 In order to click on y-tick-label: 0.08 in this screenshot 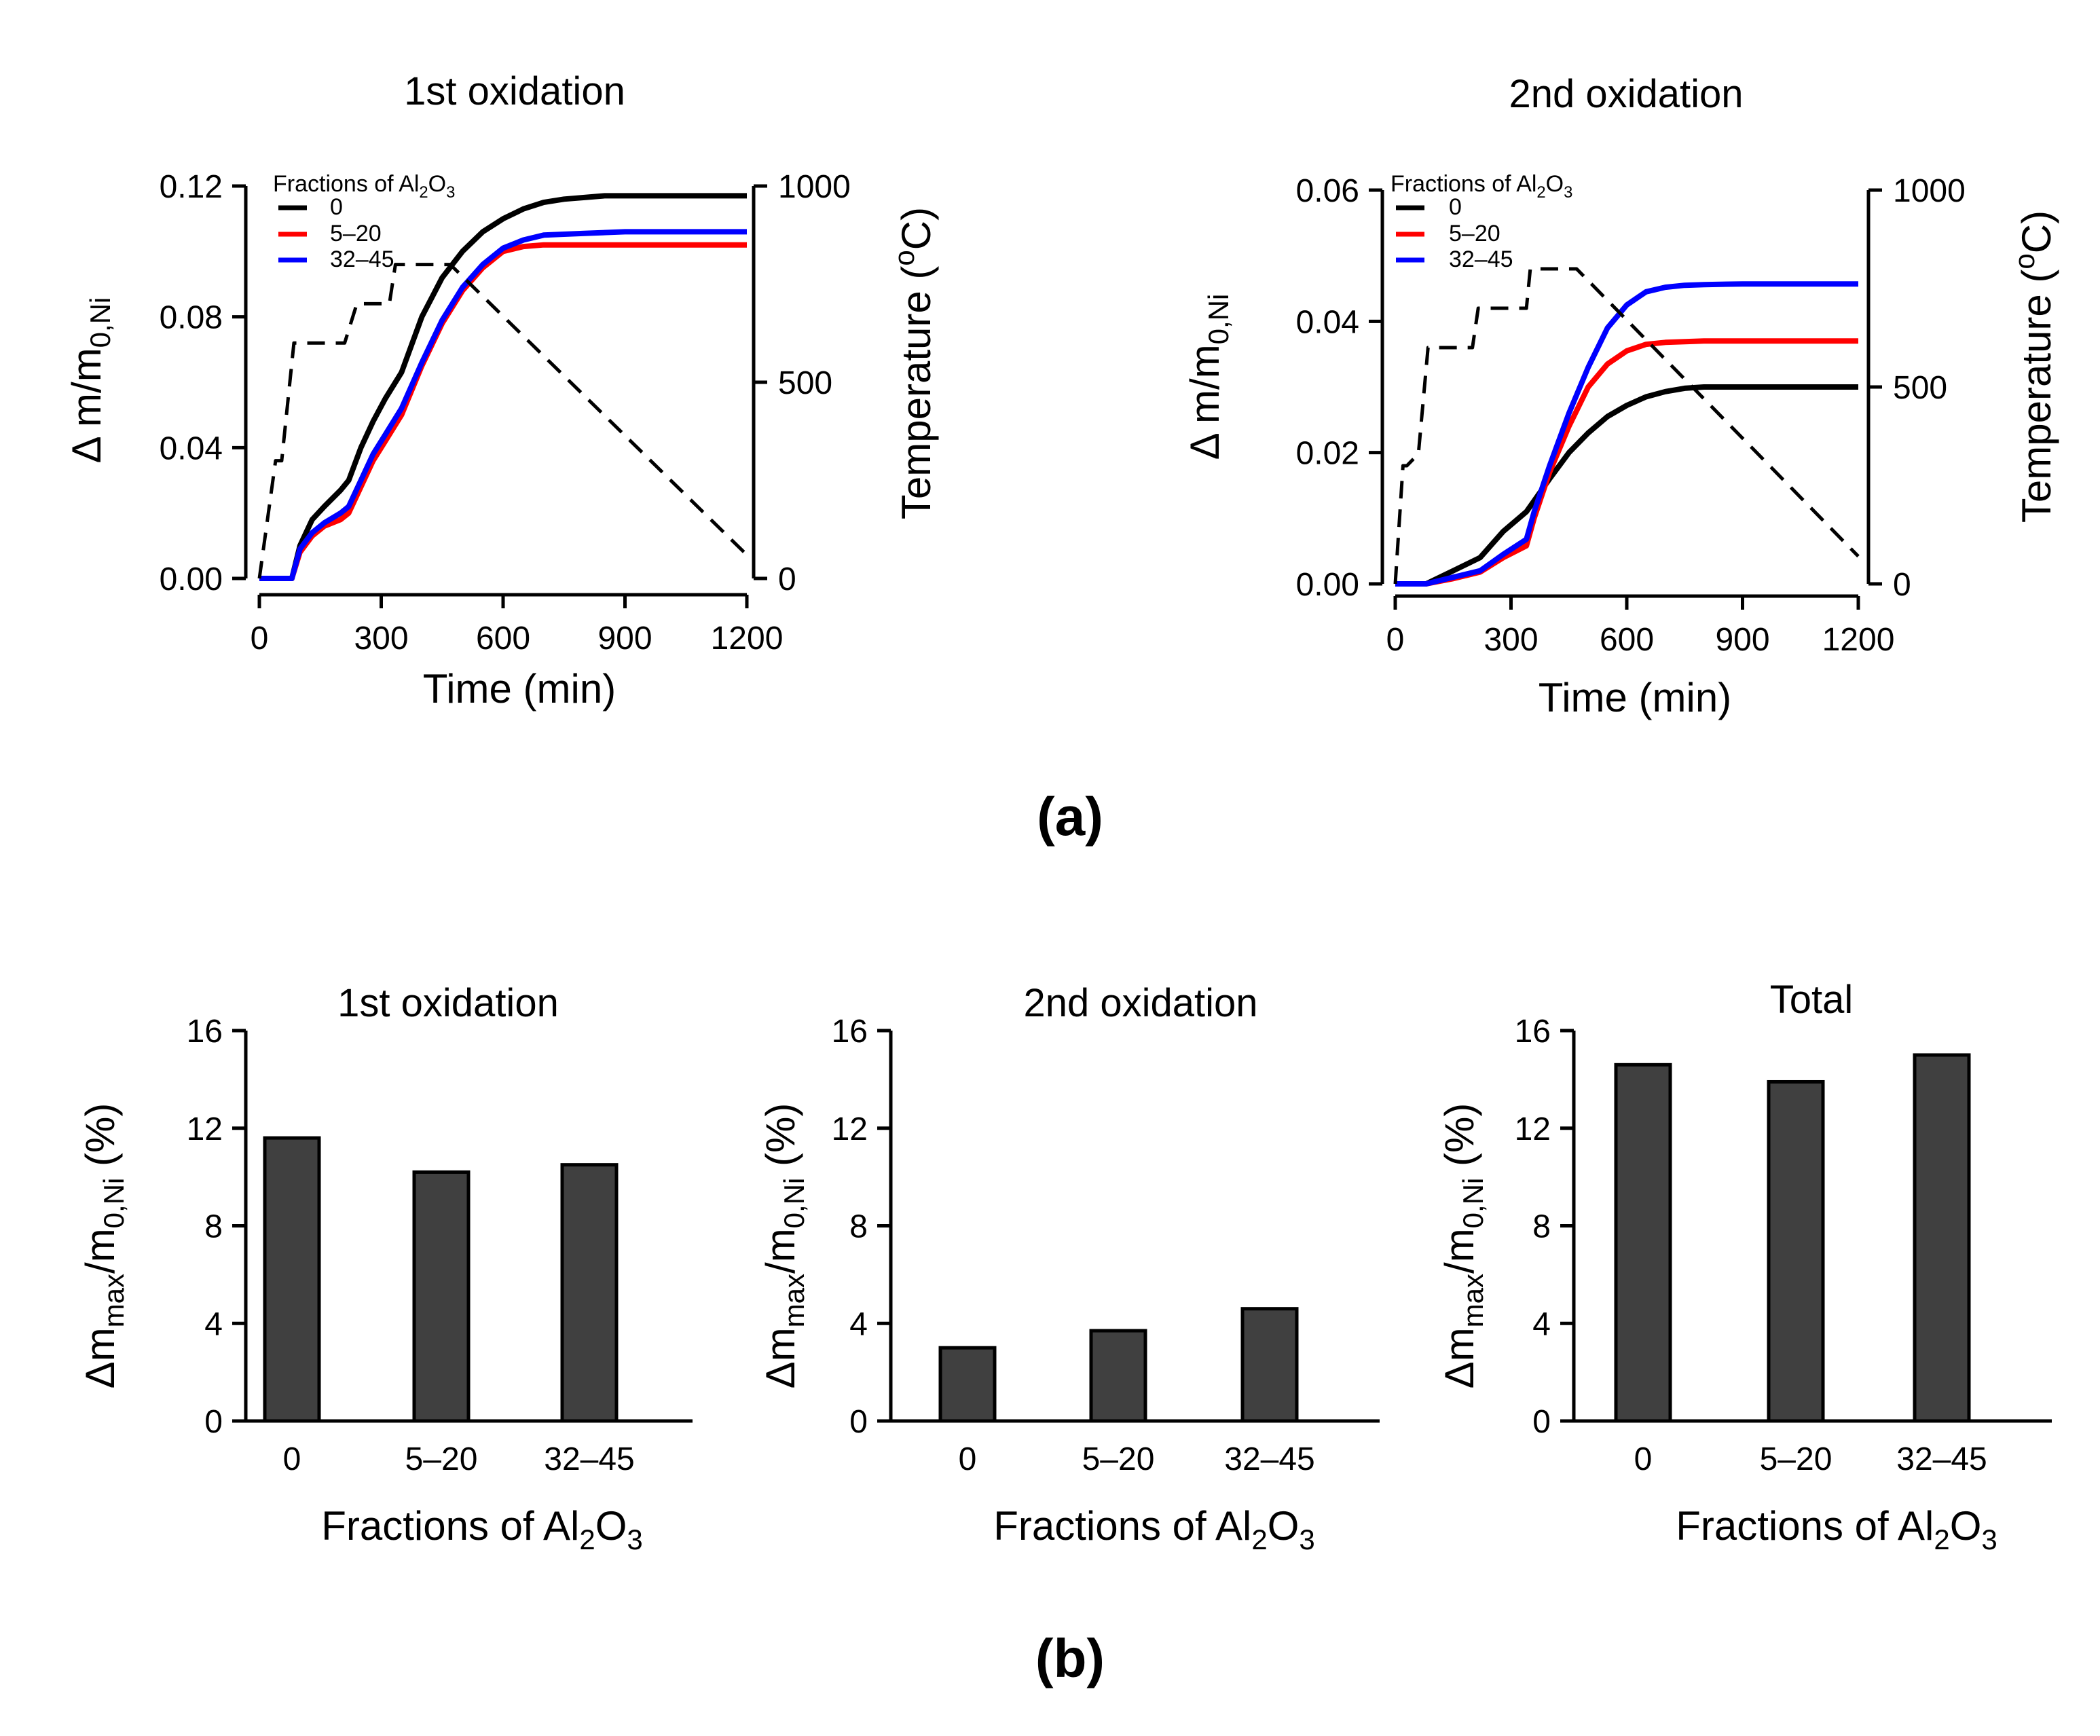, I will do `click(192, 318)`.